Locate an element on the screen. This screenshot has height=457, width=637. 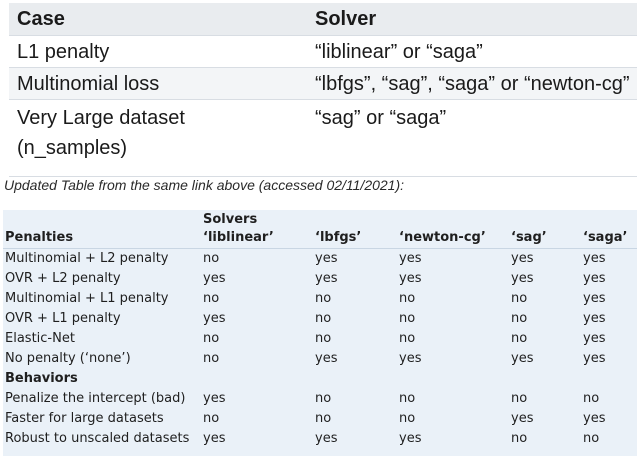
table-row: Robust to unscaled datasets yes yes yes no no is located at coordinates (320, 438).